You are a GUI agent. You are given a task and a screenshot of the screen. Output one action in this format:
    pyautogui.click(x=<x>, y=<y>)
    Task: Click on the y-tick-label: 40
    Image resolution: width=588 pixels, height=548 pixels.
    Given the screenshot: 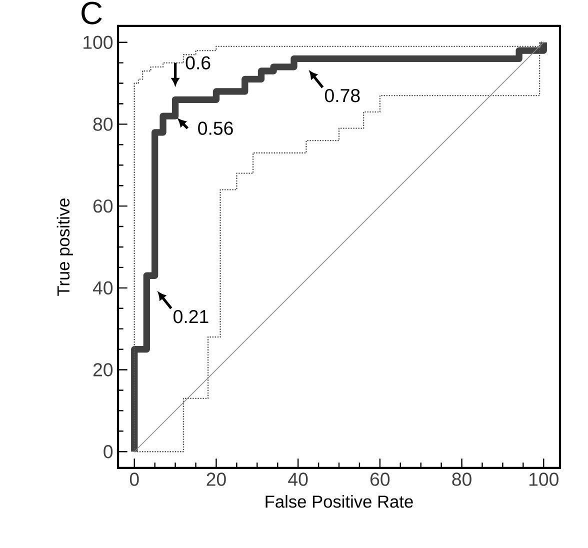 What is the action you would take?
    pyautogui.click(x=102, y=288)
    